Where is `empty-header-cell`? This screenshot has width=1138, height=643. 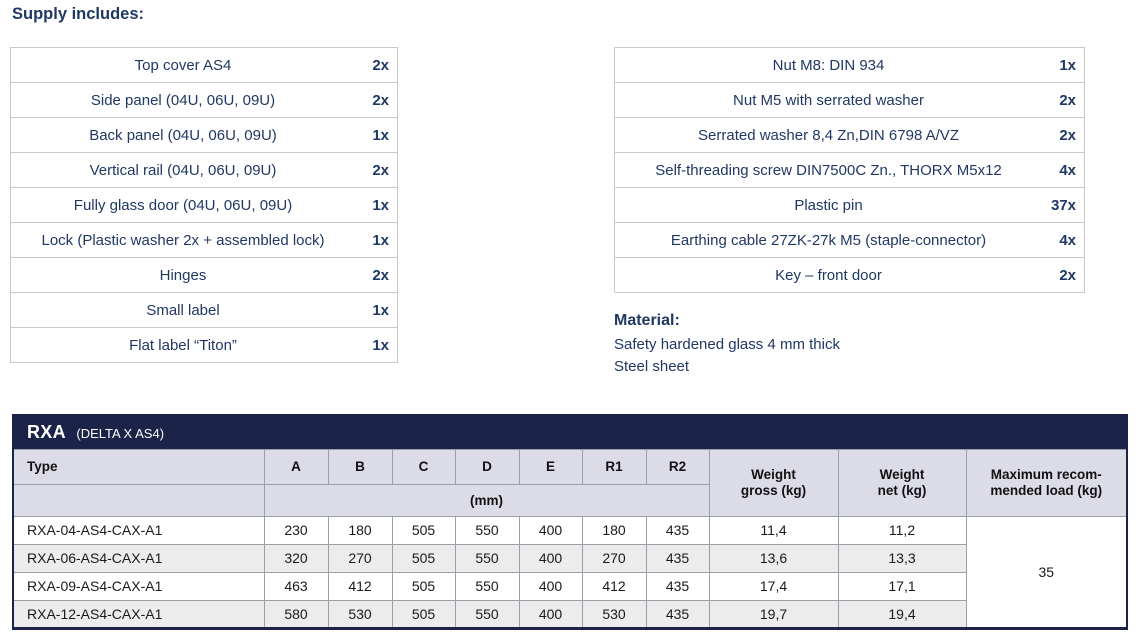
empty-header-cell is located at coordinates (138, 500).